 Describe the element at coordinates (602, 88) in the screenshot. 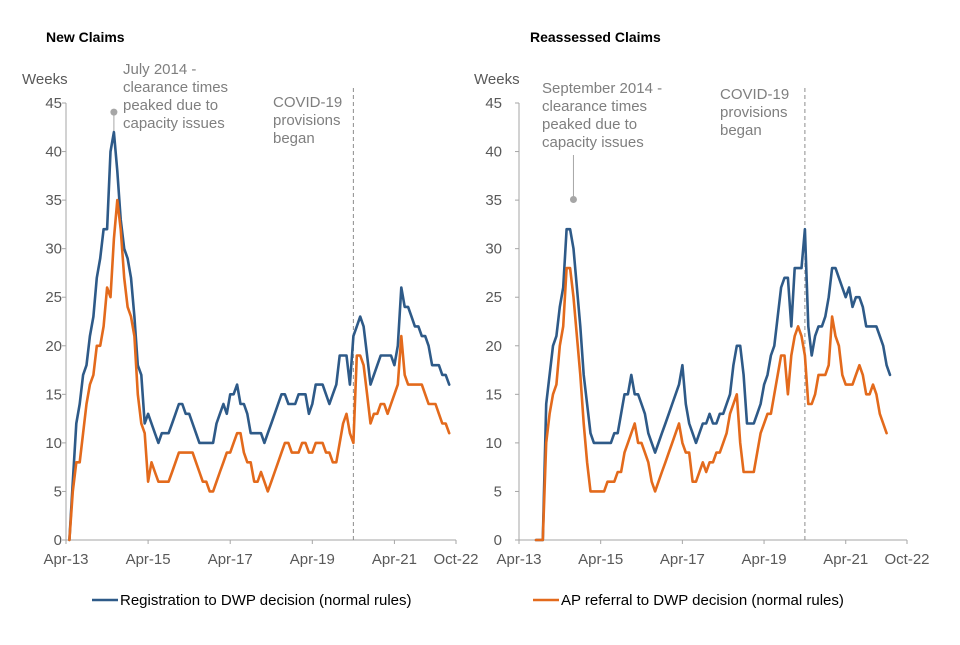

I see `annotation-text: September 2014 -` at that location.